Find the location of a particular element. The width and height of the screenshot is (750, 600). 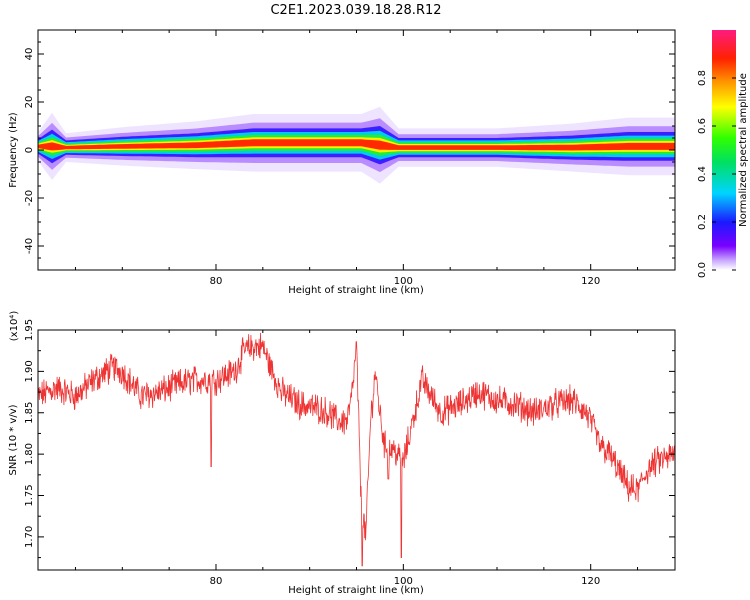

colorbar-tick-label: 0.8 is located at coordinates (702, 78).